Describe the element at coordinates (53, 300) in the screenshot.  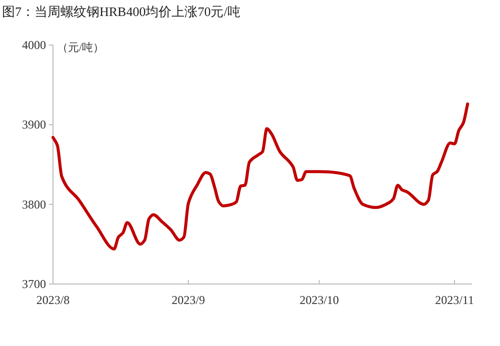
I see `x-tick-label: 2023/8` at that location.